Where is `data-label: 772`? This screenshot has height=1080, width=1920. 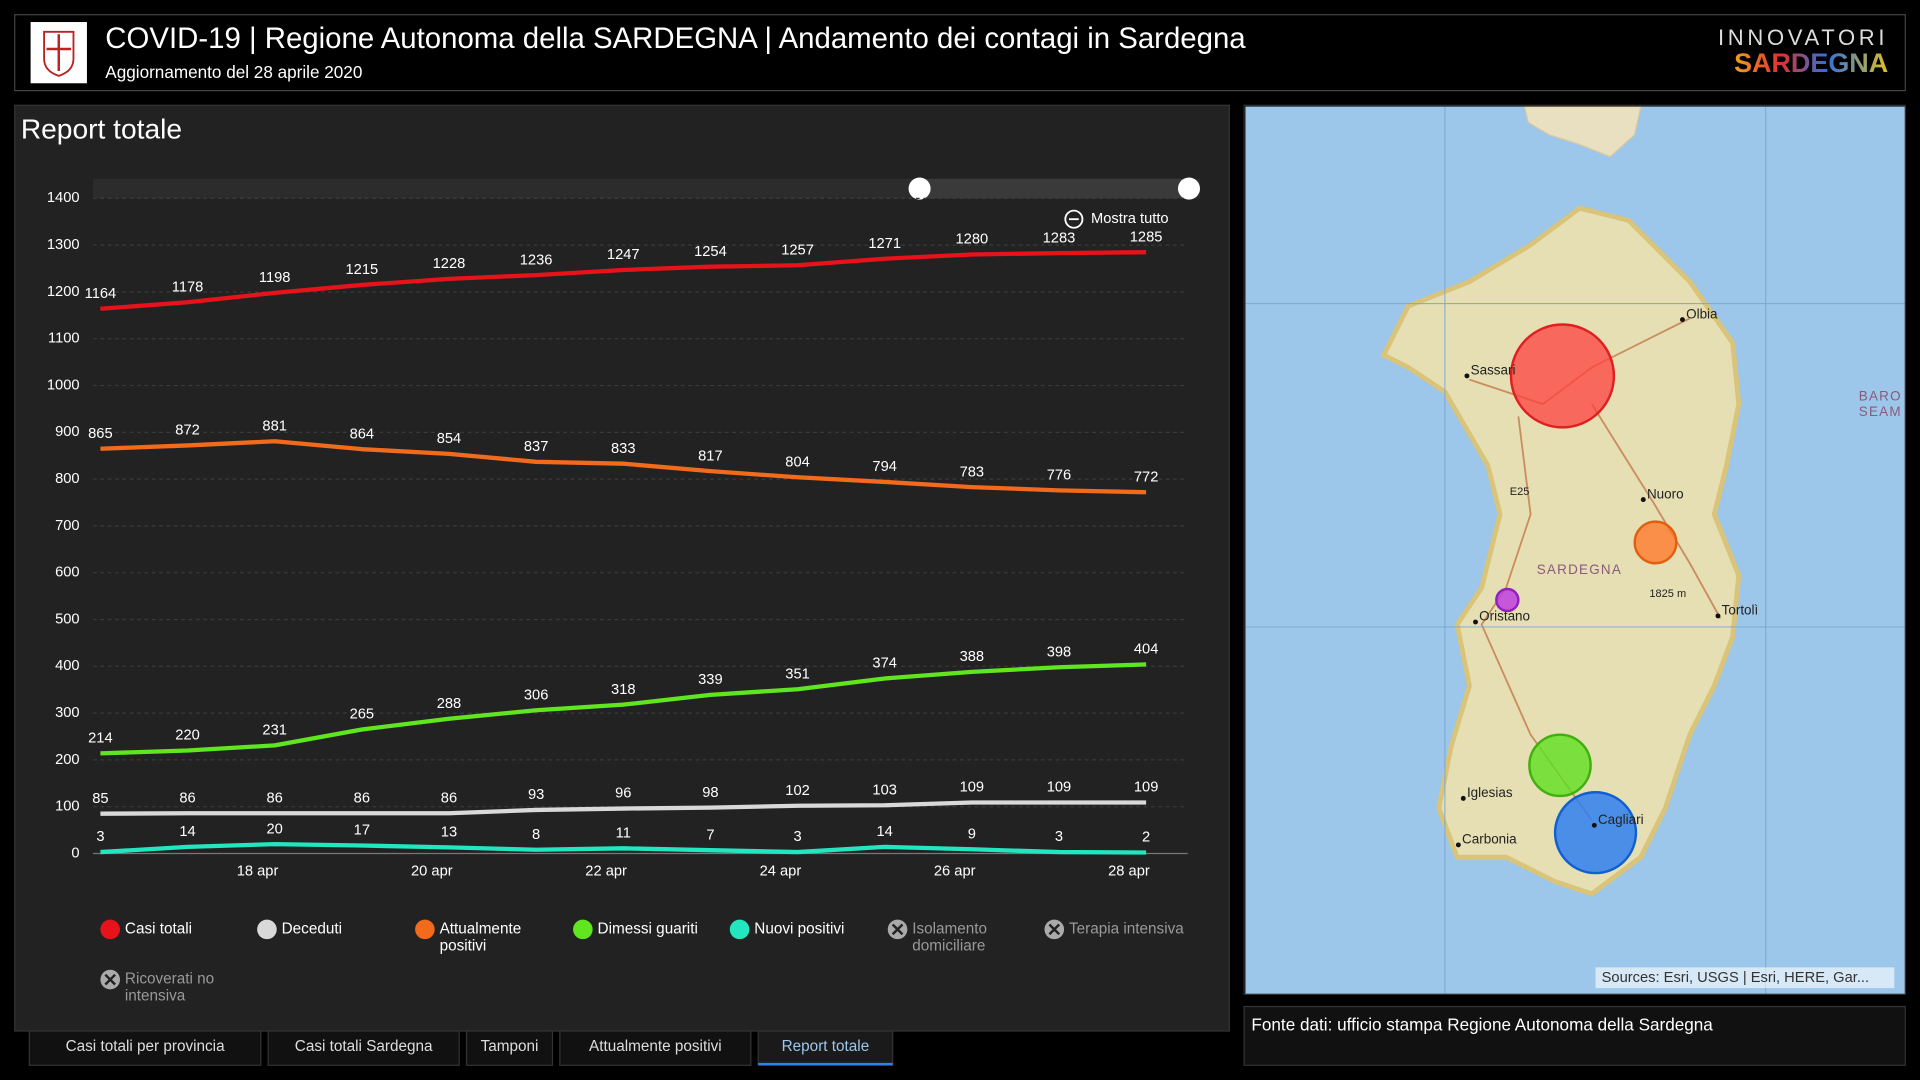 data-label: 772 is located at coordinates (1146, 477).